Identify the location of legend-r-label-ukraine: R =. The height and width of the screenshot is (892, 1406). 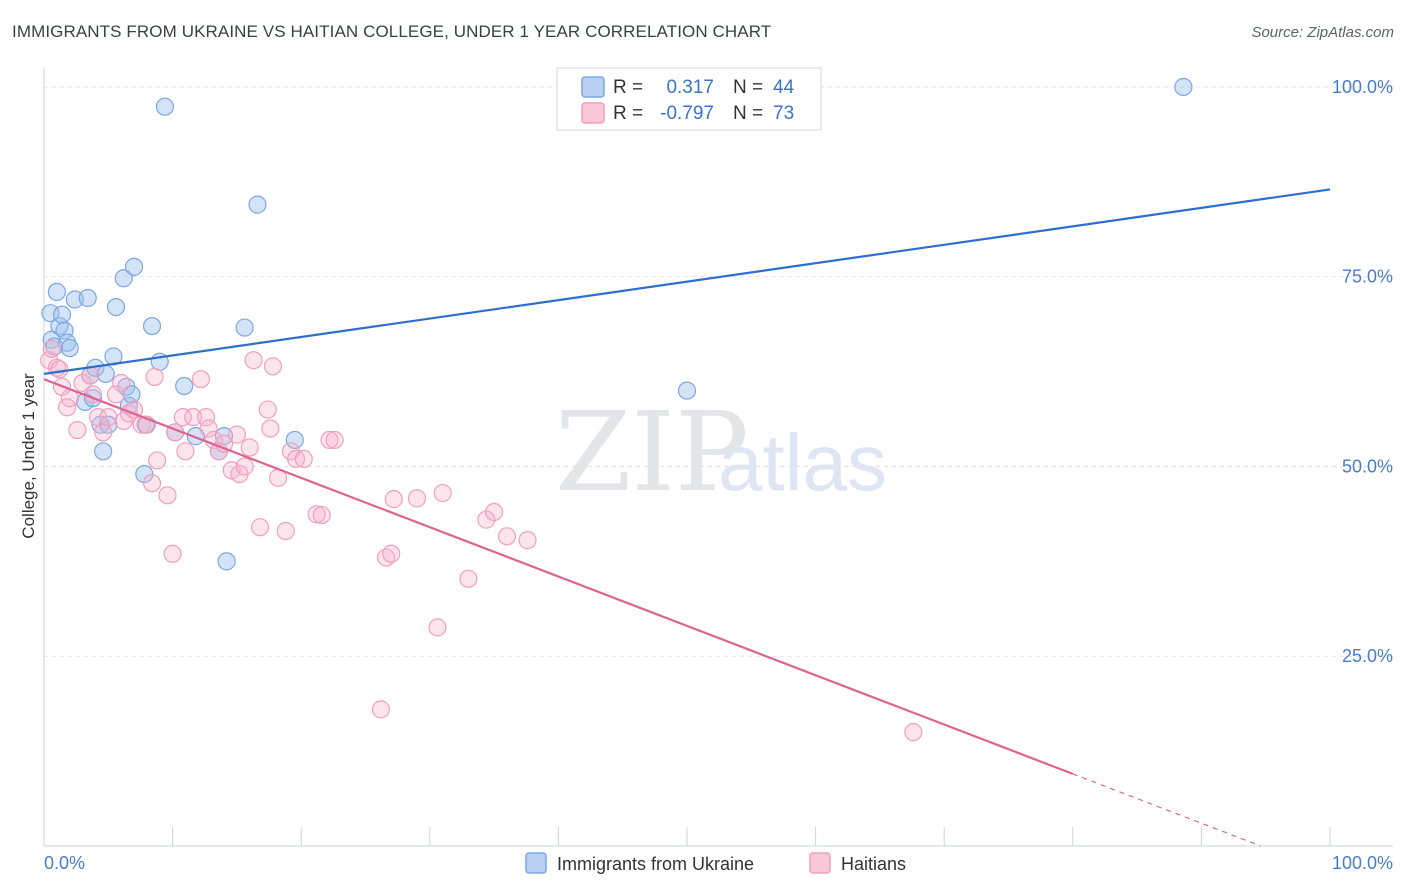
(628, 87).